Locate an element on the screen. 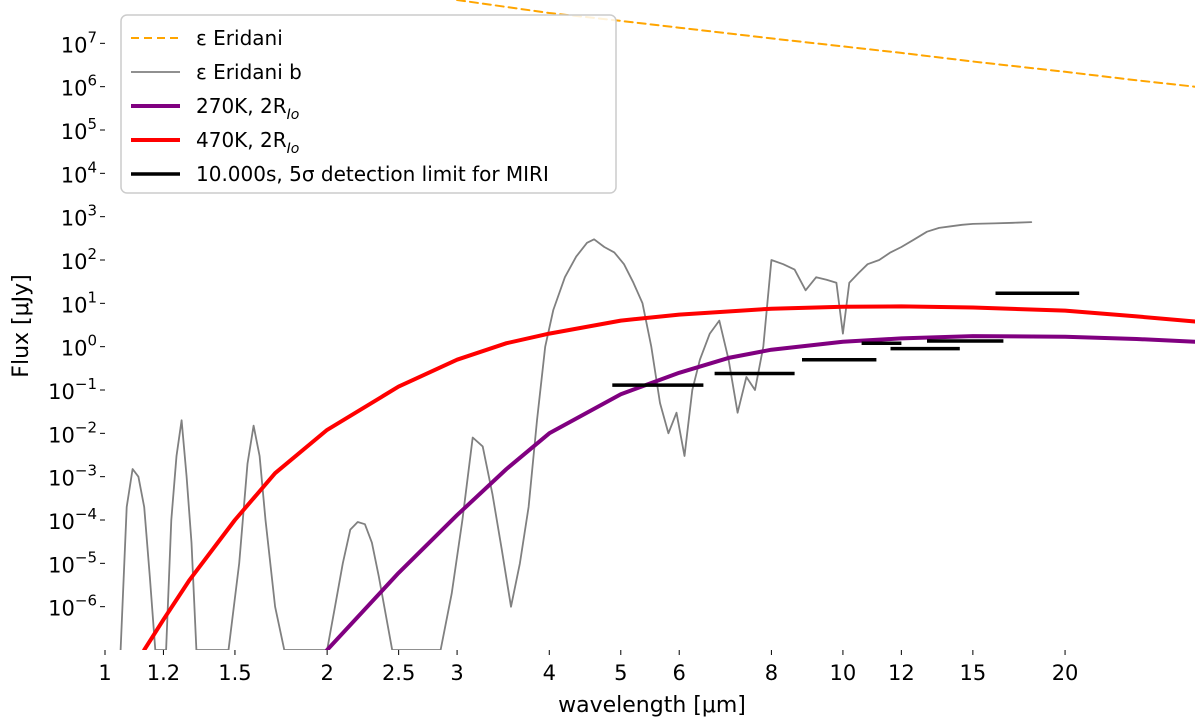  y-tick-label-1: 10⁻¹ is located at coordinates (72, 389).